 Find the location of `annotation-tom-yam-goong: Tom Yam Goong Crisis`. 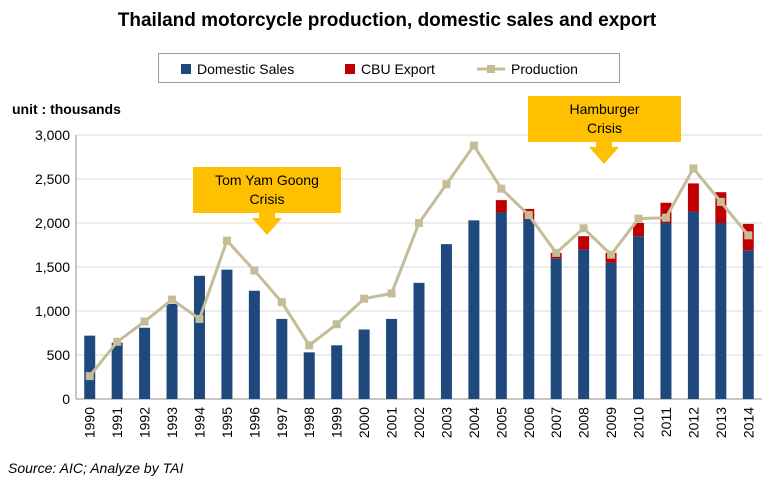

annotation-tom-yam-goong: Tom Yam Goong Crisis is located at coordinates (267, 190).